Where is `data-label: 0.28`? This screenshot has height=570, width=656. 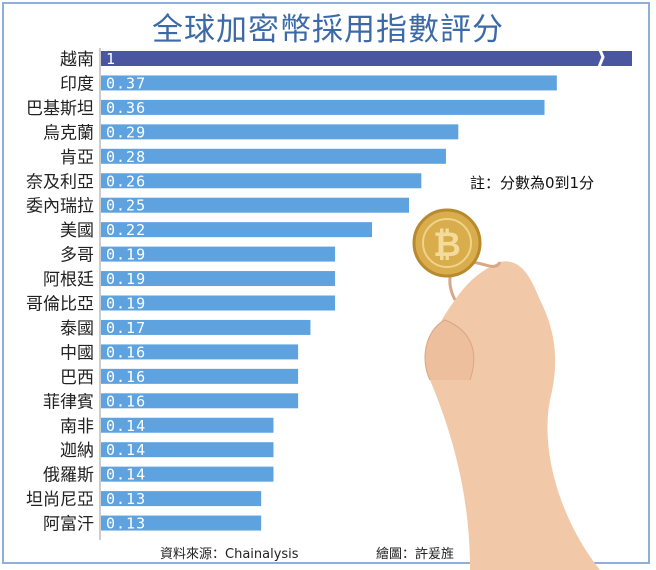 data-label: 0.28 is located at coordinates (126, 157).